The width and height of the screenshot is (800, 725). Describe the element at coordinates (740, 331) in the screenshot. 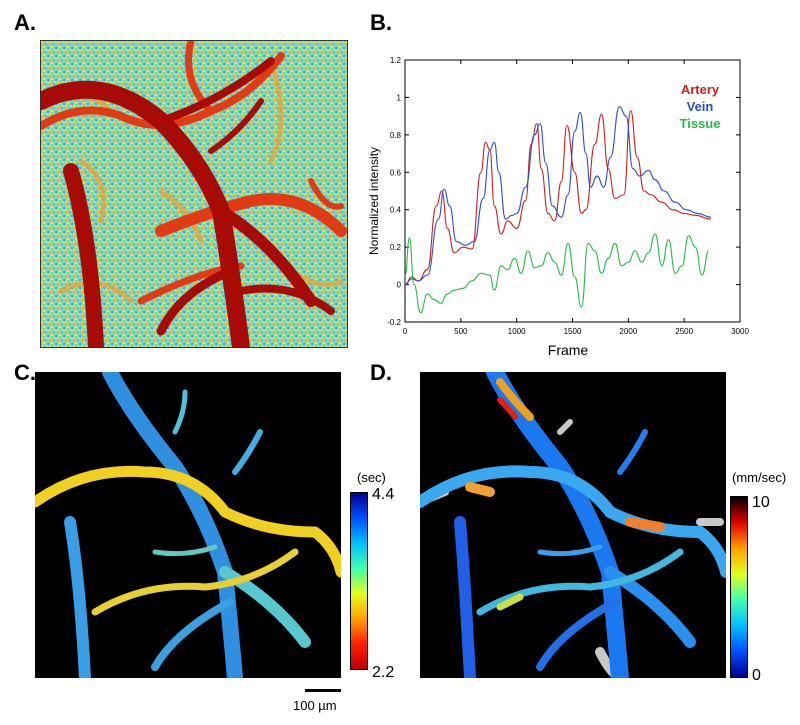

I see `x-tick-label: 3000` at that location.